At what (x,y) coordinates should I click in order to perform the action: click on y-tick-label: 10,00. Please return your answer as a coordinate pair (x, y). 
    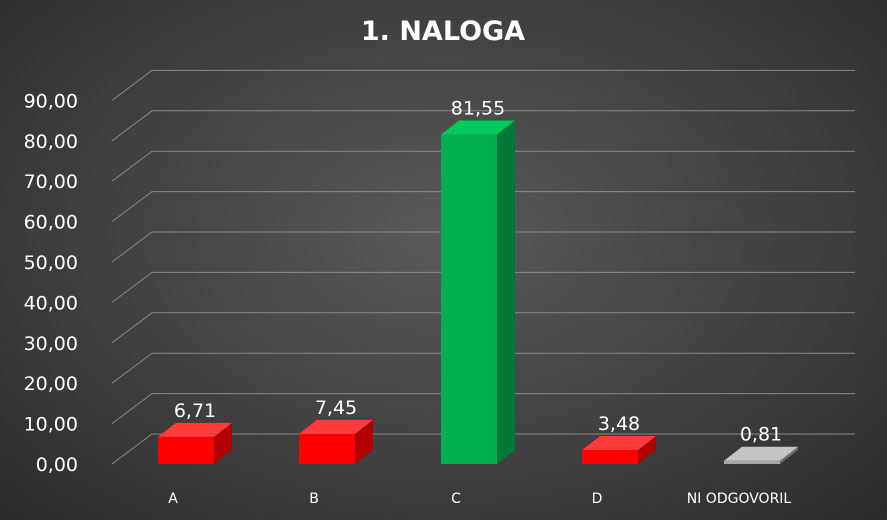
    Looking at the image, I should click on (51, 425).